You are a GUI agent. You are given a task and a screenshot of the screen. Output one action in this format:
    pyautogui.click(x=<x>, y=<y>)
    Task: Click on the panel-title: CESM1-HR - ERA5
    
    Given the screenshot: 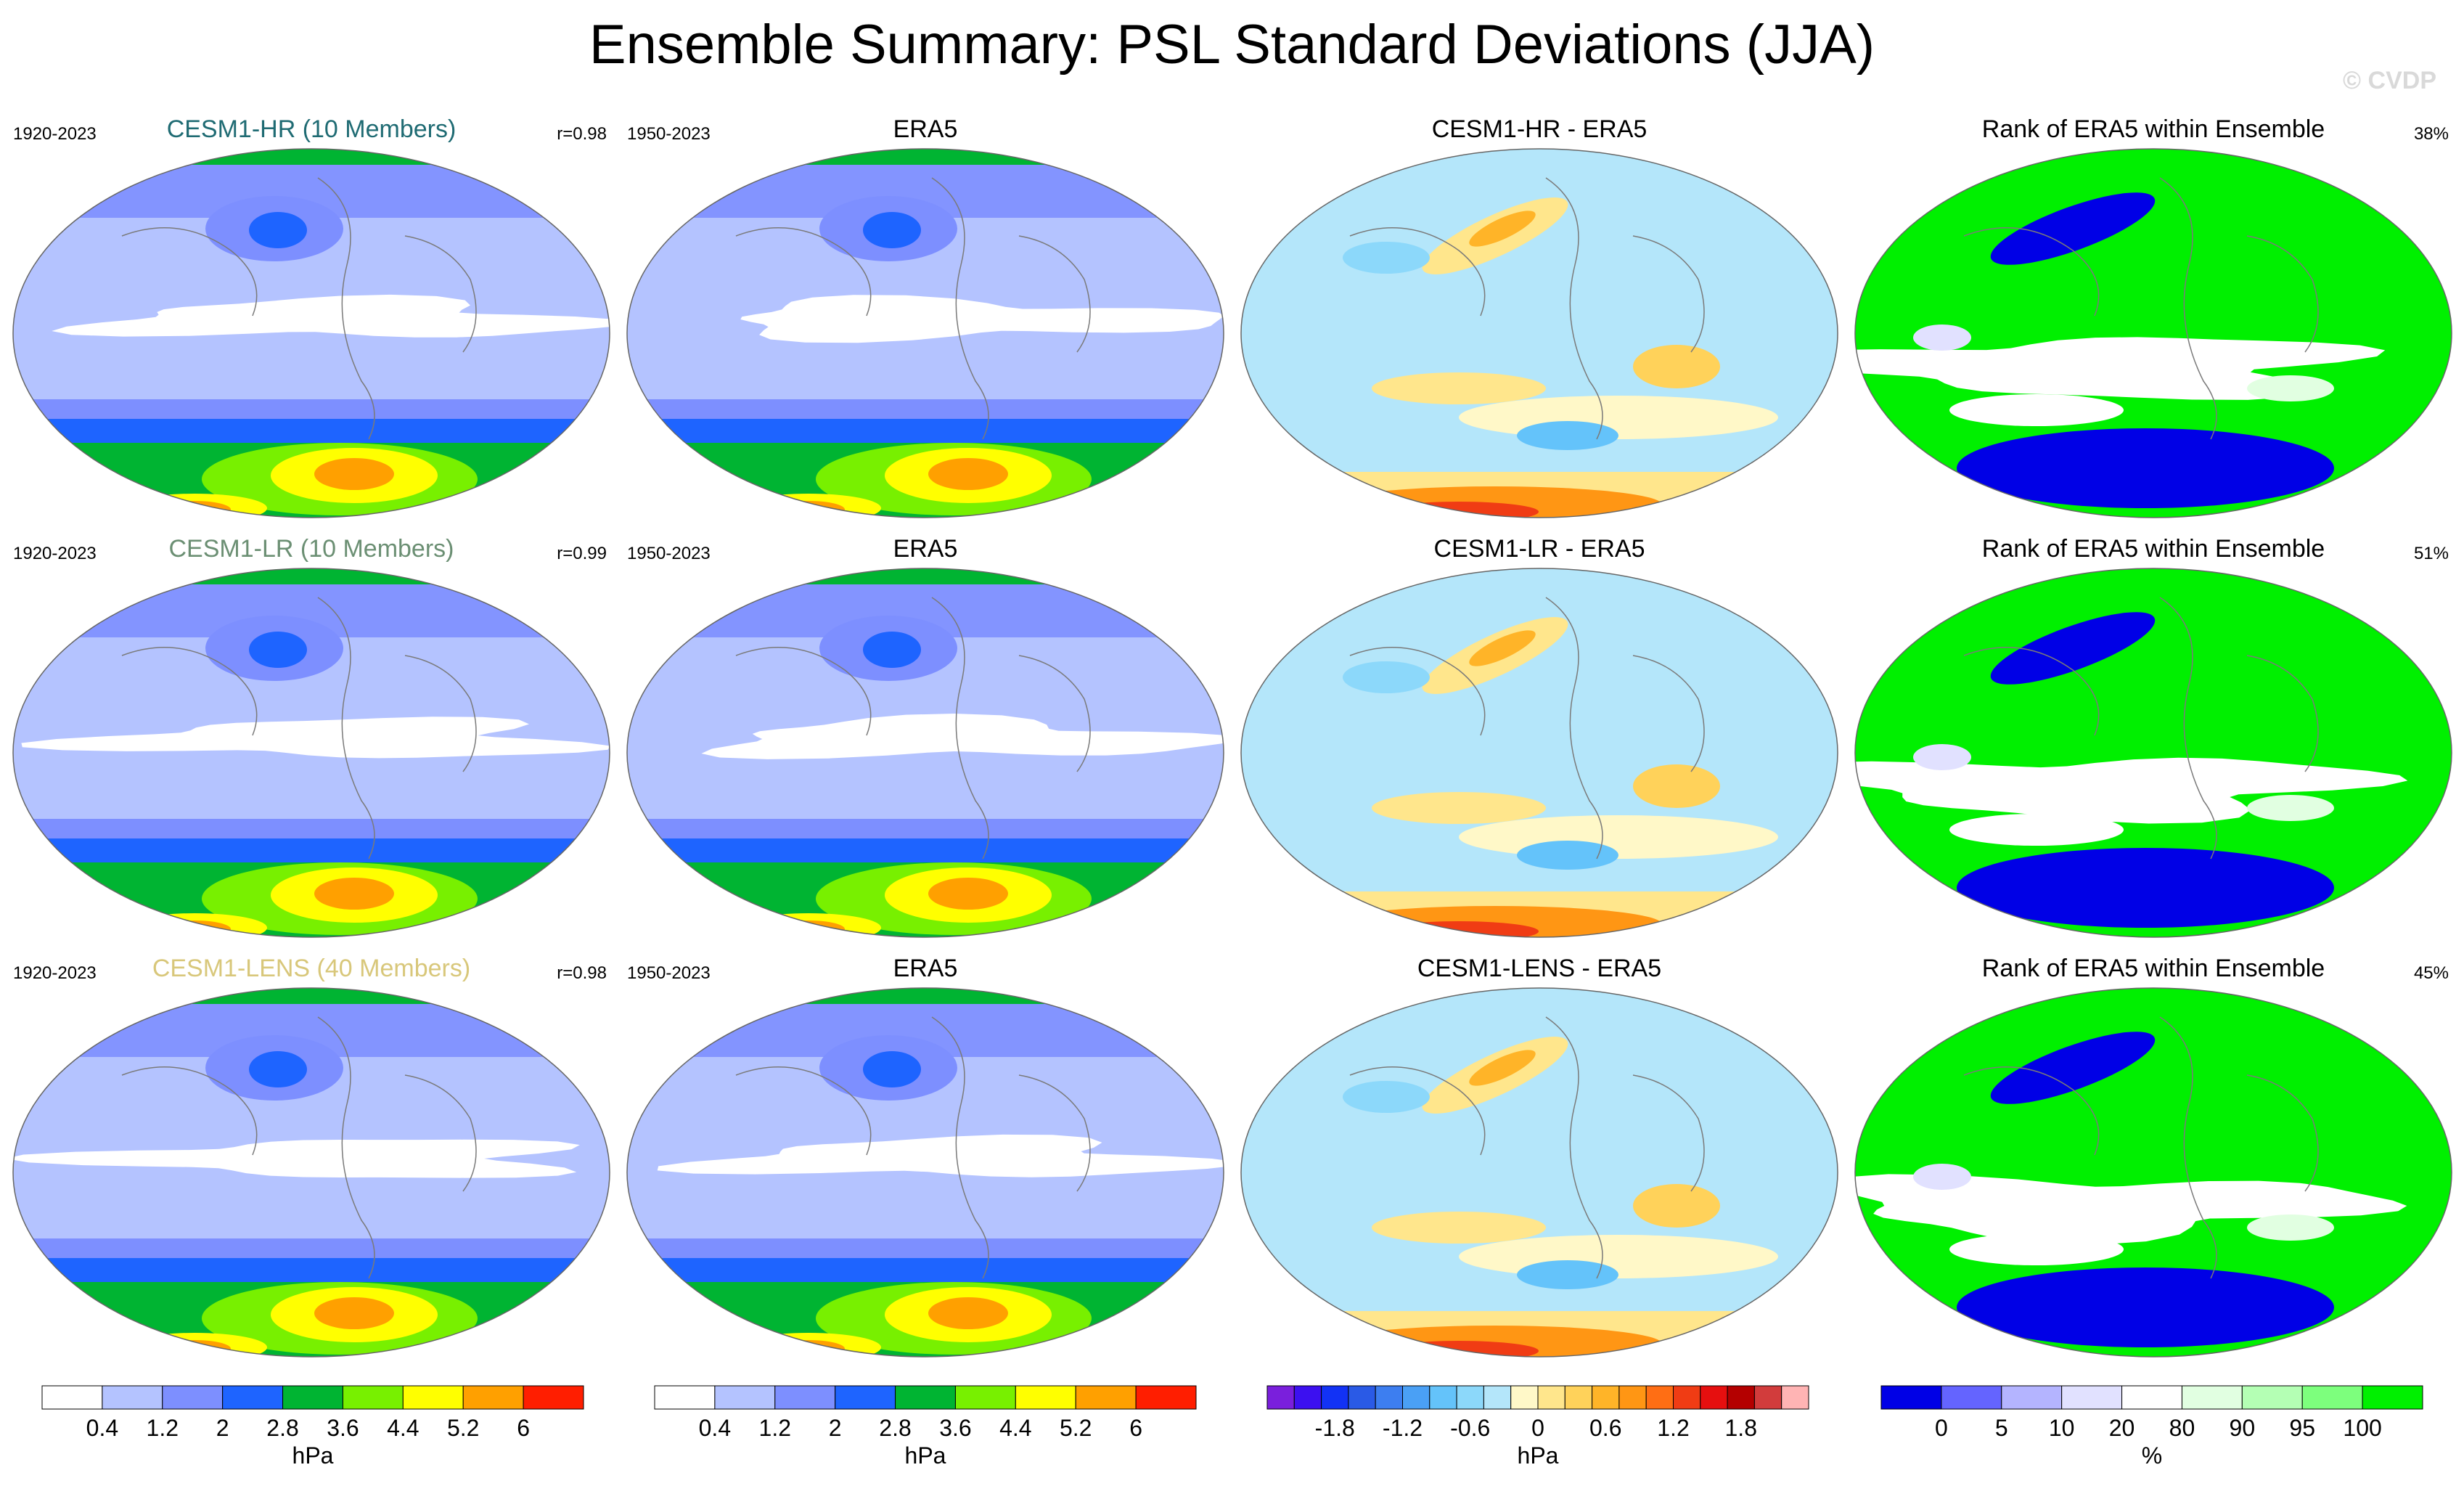 What is the action you would take?
    pyautogui.click(x=1539, y=129)
    